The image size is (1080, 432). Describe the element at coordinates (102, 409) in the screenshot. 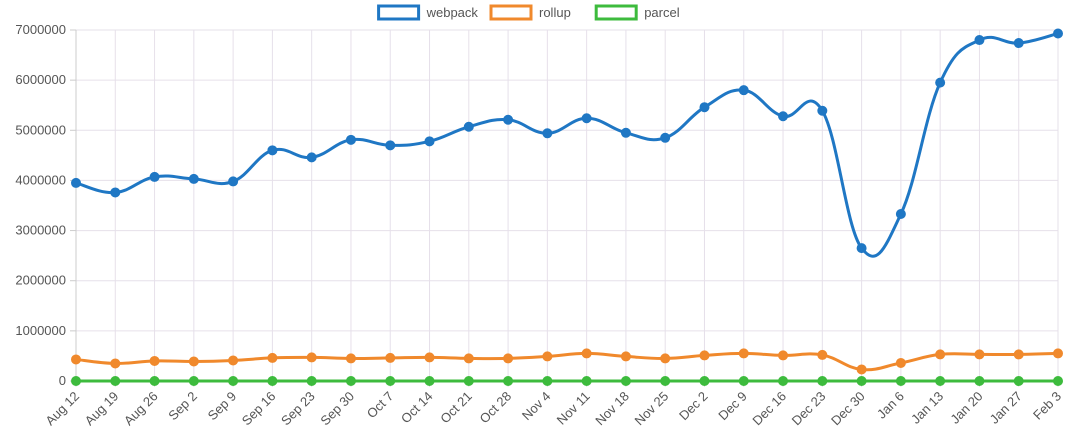

I see `x-tick-label: Aug 19` at that location.